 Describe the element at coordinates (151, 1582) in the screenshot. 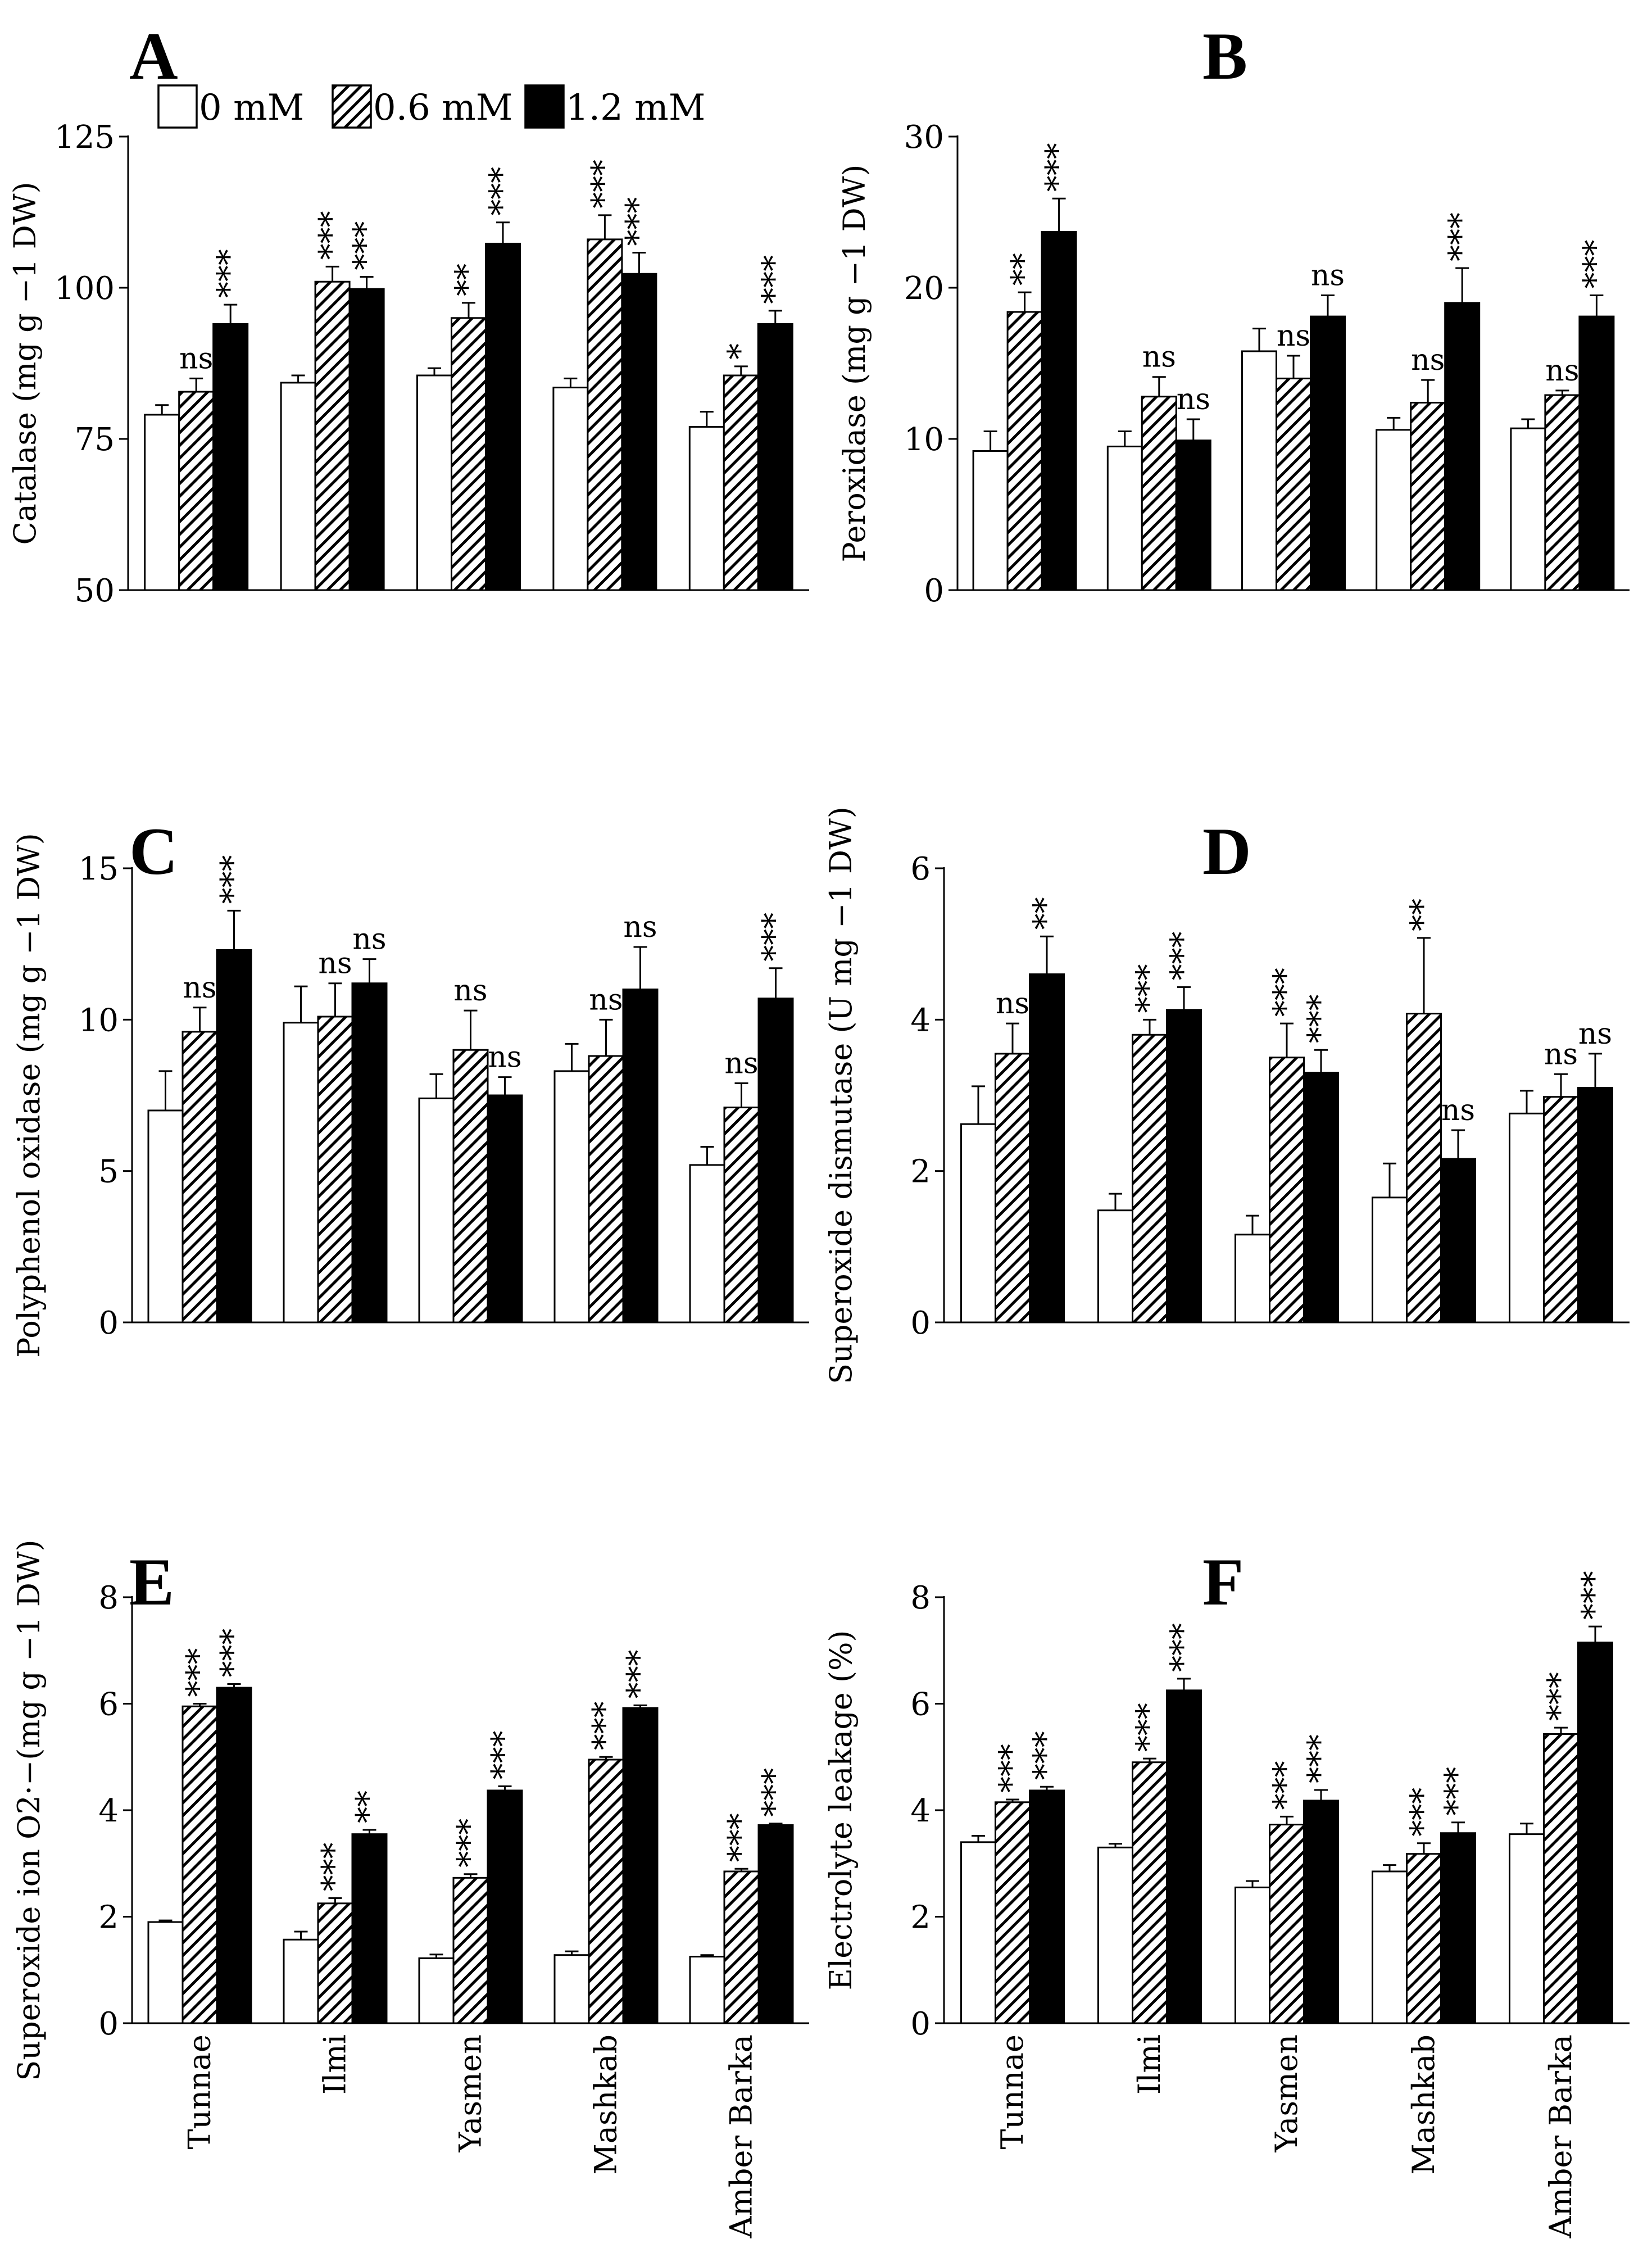

I see `panel-letter: E` at that location.